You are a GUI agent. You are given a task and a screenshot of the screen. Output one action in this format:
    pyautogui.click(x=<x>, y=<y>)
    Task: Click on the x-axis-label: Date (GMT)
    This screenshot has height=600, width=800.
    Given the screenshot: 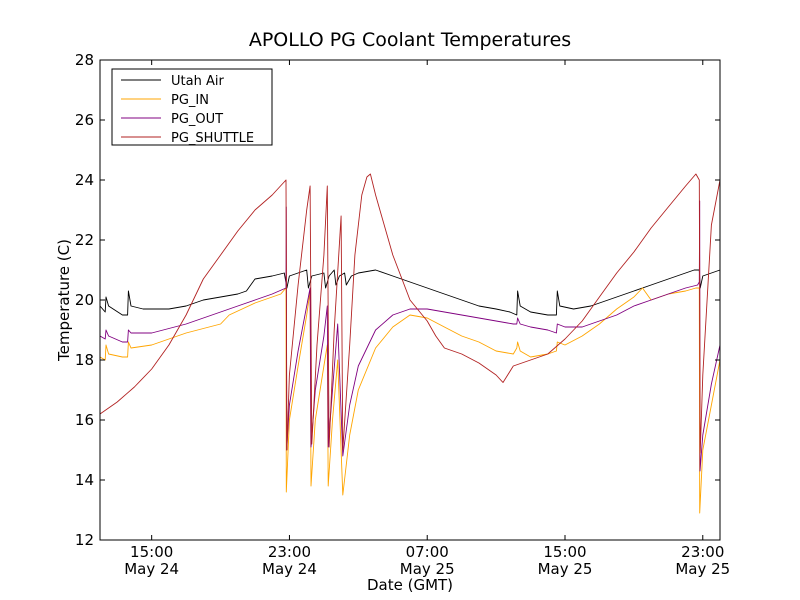 What is the action you would take?
    pyautogui.click(x=410, y=585)
    